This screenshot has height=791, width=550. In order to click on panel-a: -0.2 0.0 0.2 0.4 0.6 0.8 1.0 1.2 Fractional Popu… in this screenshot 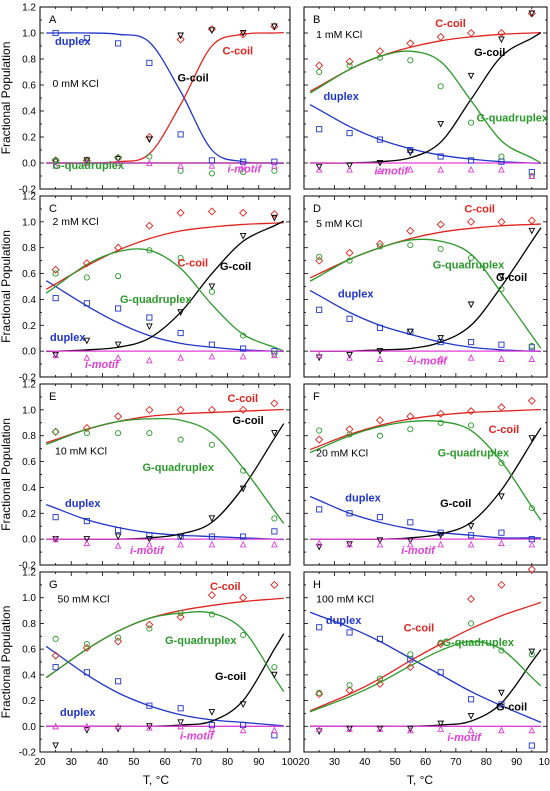, I will do `click(145, 99)`.